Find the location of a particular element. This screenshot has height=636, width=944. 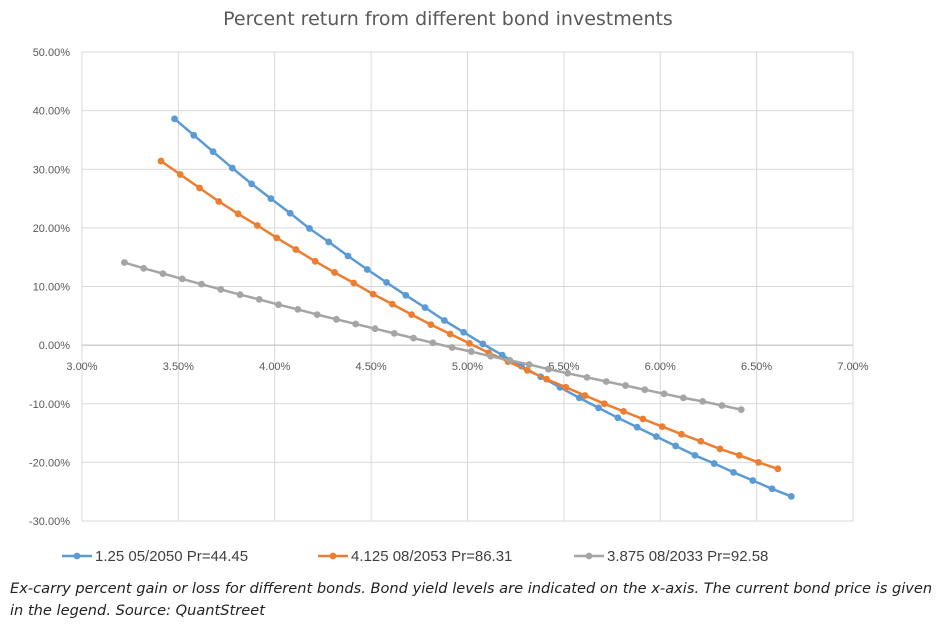

x-tick-label: 3.50% is located at coordinates (178, 367).